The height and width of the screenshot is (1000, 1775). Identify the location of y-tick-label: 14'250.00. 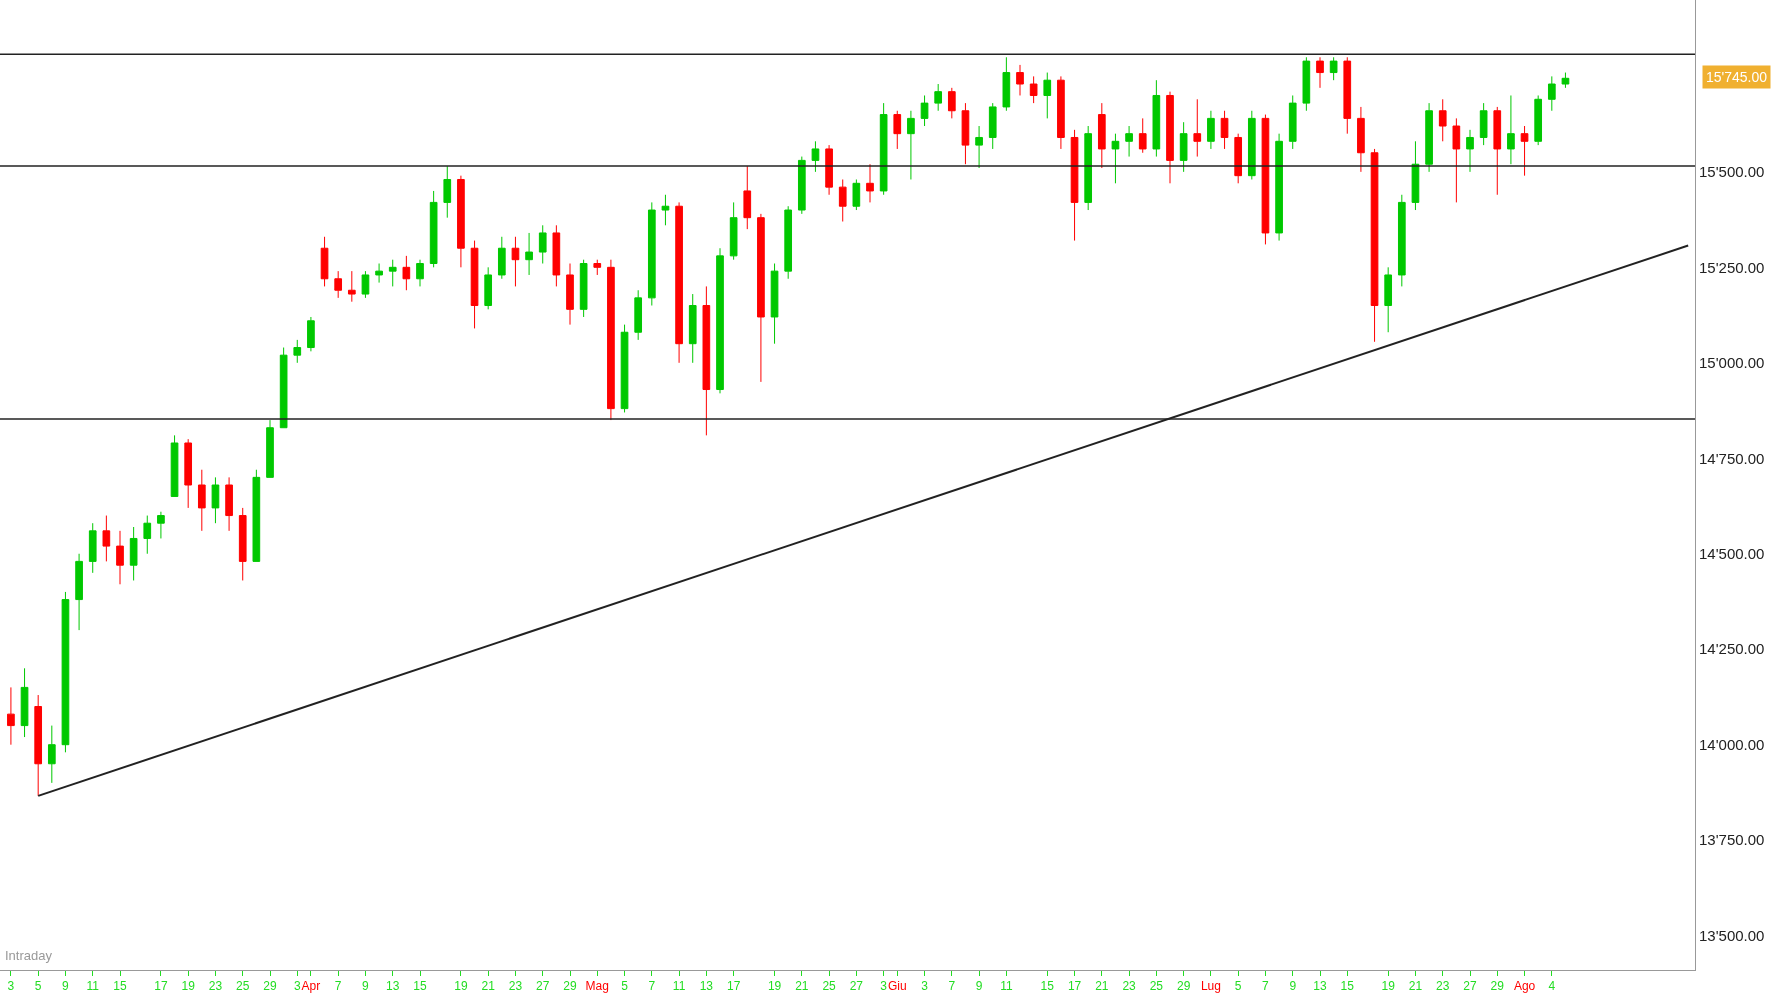
(1732, 649).